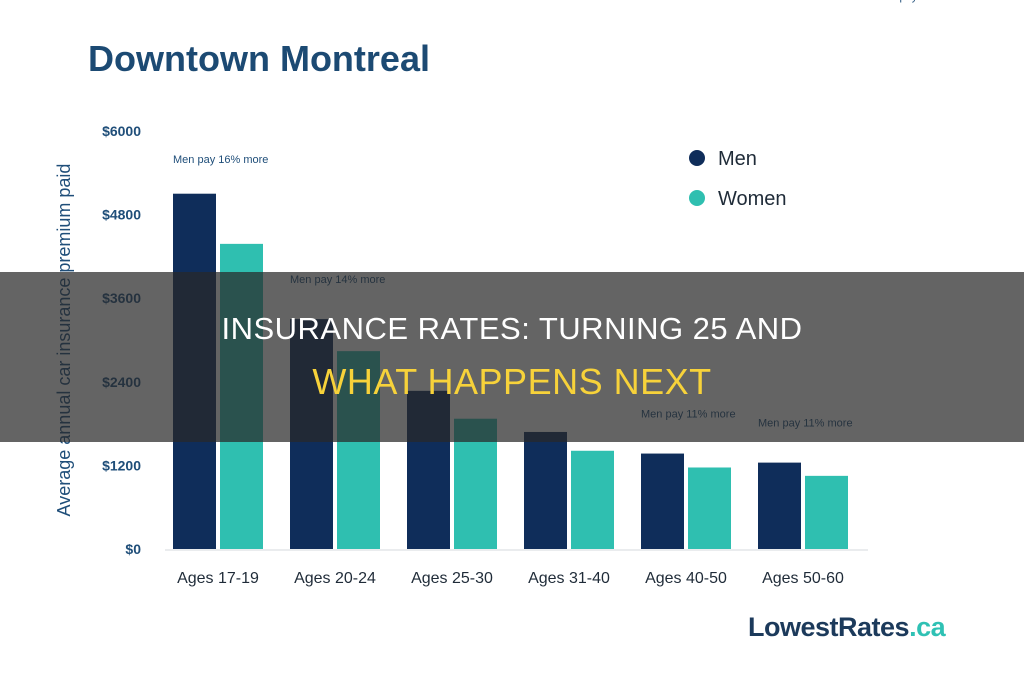  Describe the element at coordinates (452, 578) in the screenshot. I see `x-tick-label: Ages 25-30` at that location.